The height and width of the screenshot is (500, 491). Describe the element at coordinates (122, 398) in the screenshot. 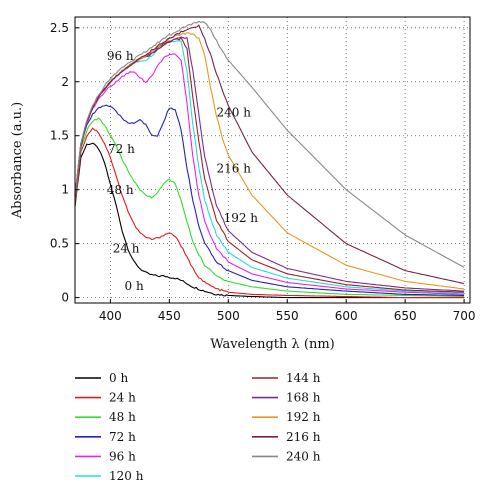

I see `legend-label: 24 h` at that location.